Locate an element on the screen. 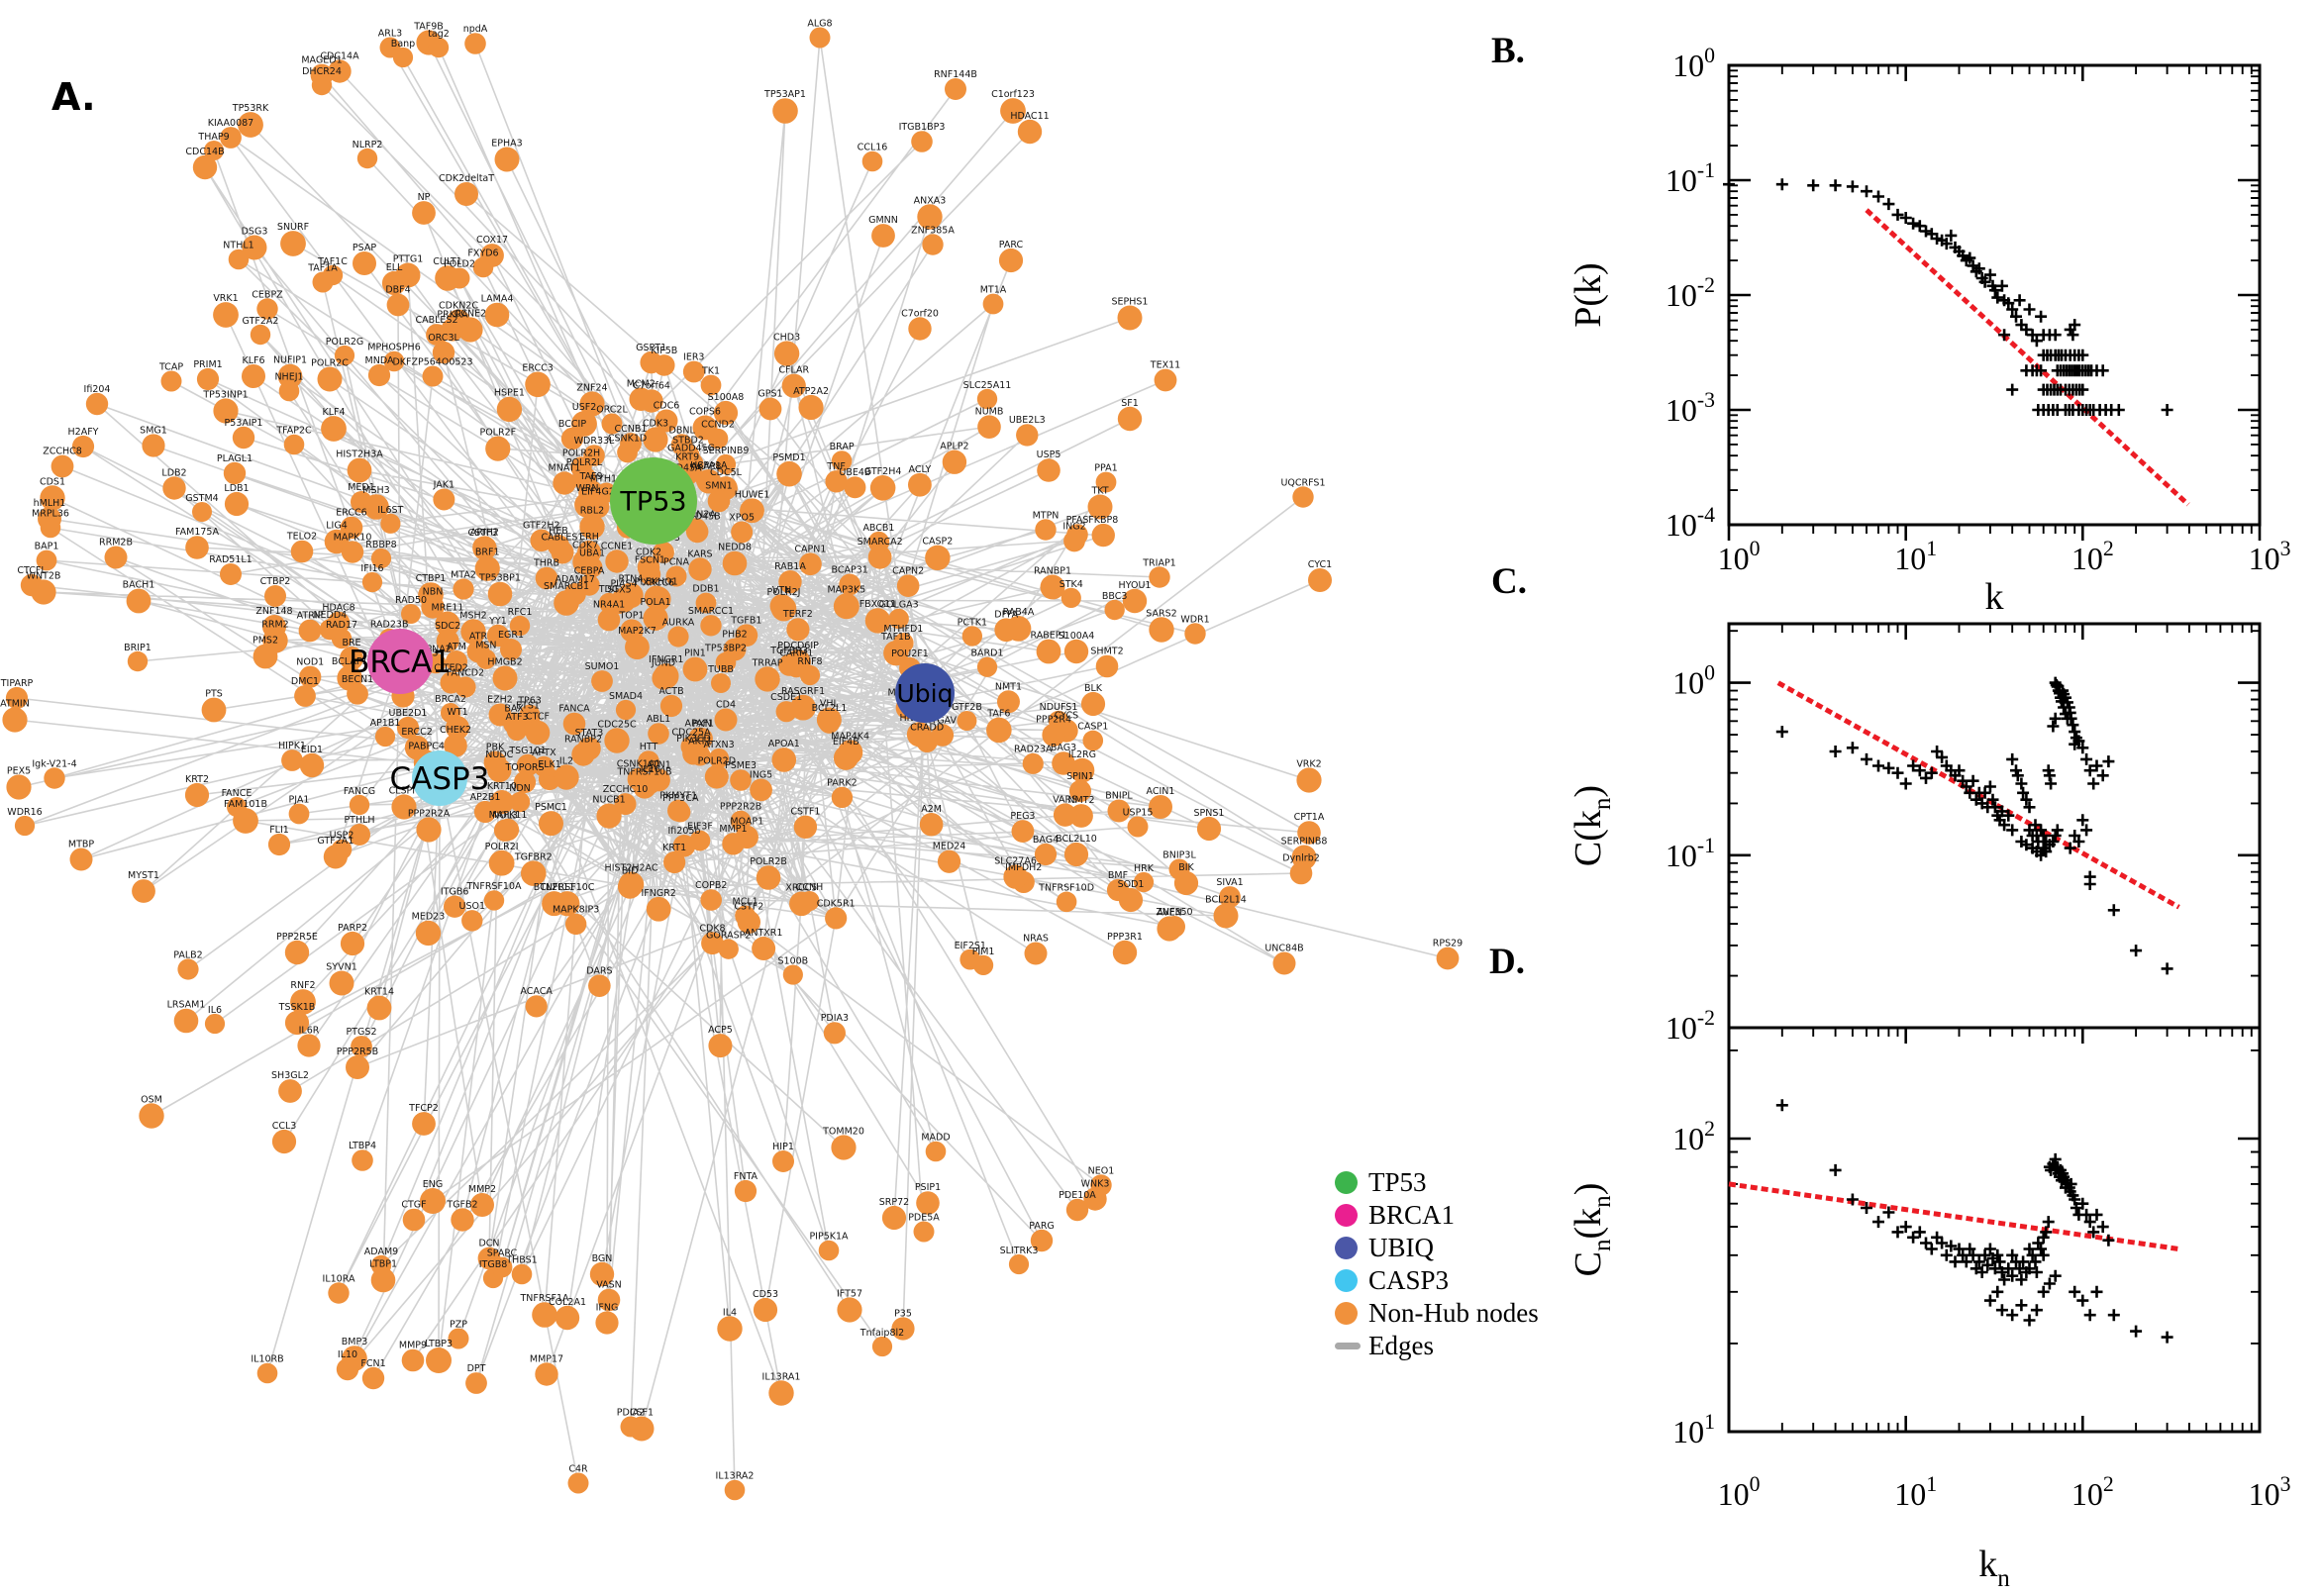 The height and width of the screenshot is (1596, 2323). network-node-label: CTCF is located at coordinates (538, 717).